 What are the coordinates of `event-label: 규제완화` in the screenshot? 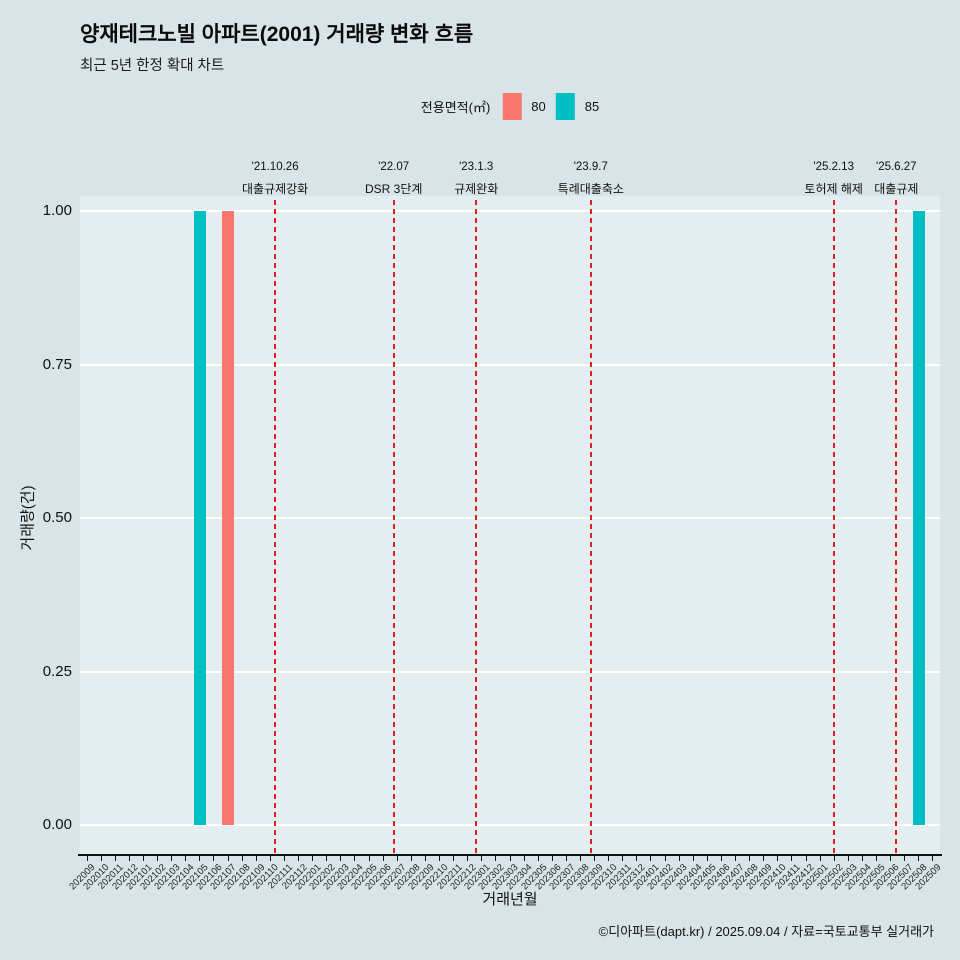 It's located at (476, 189).